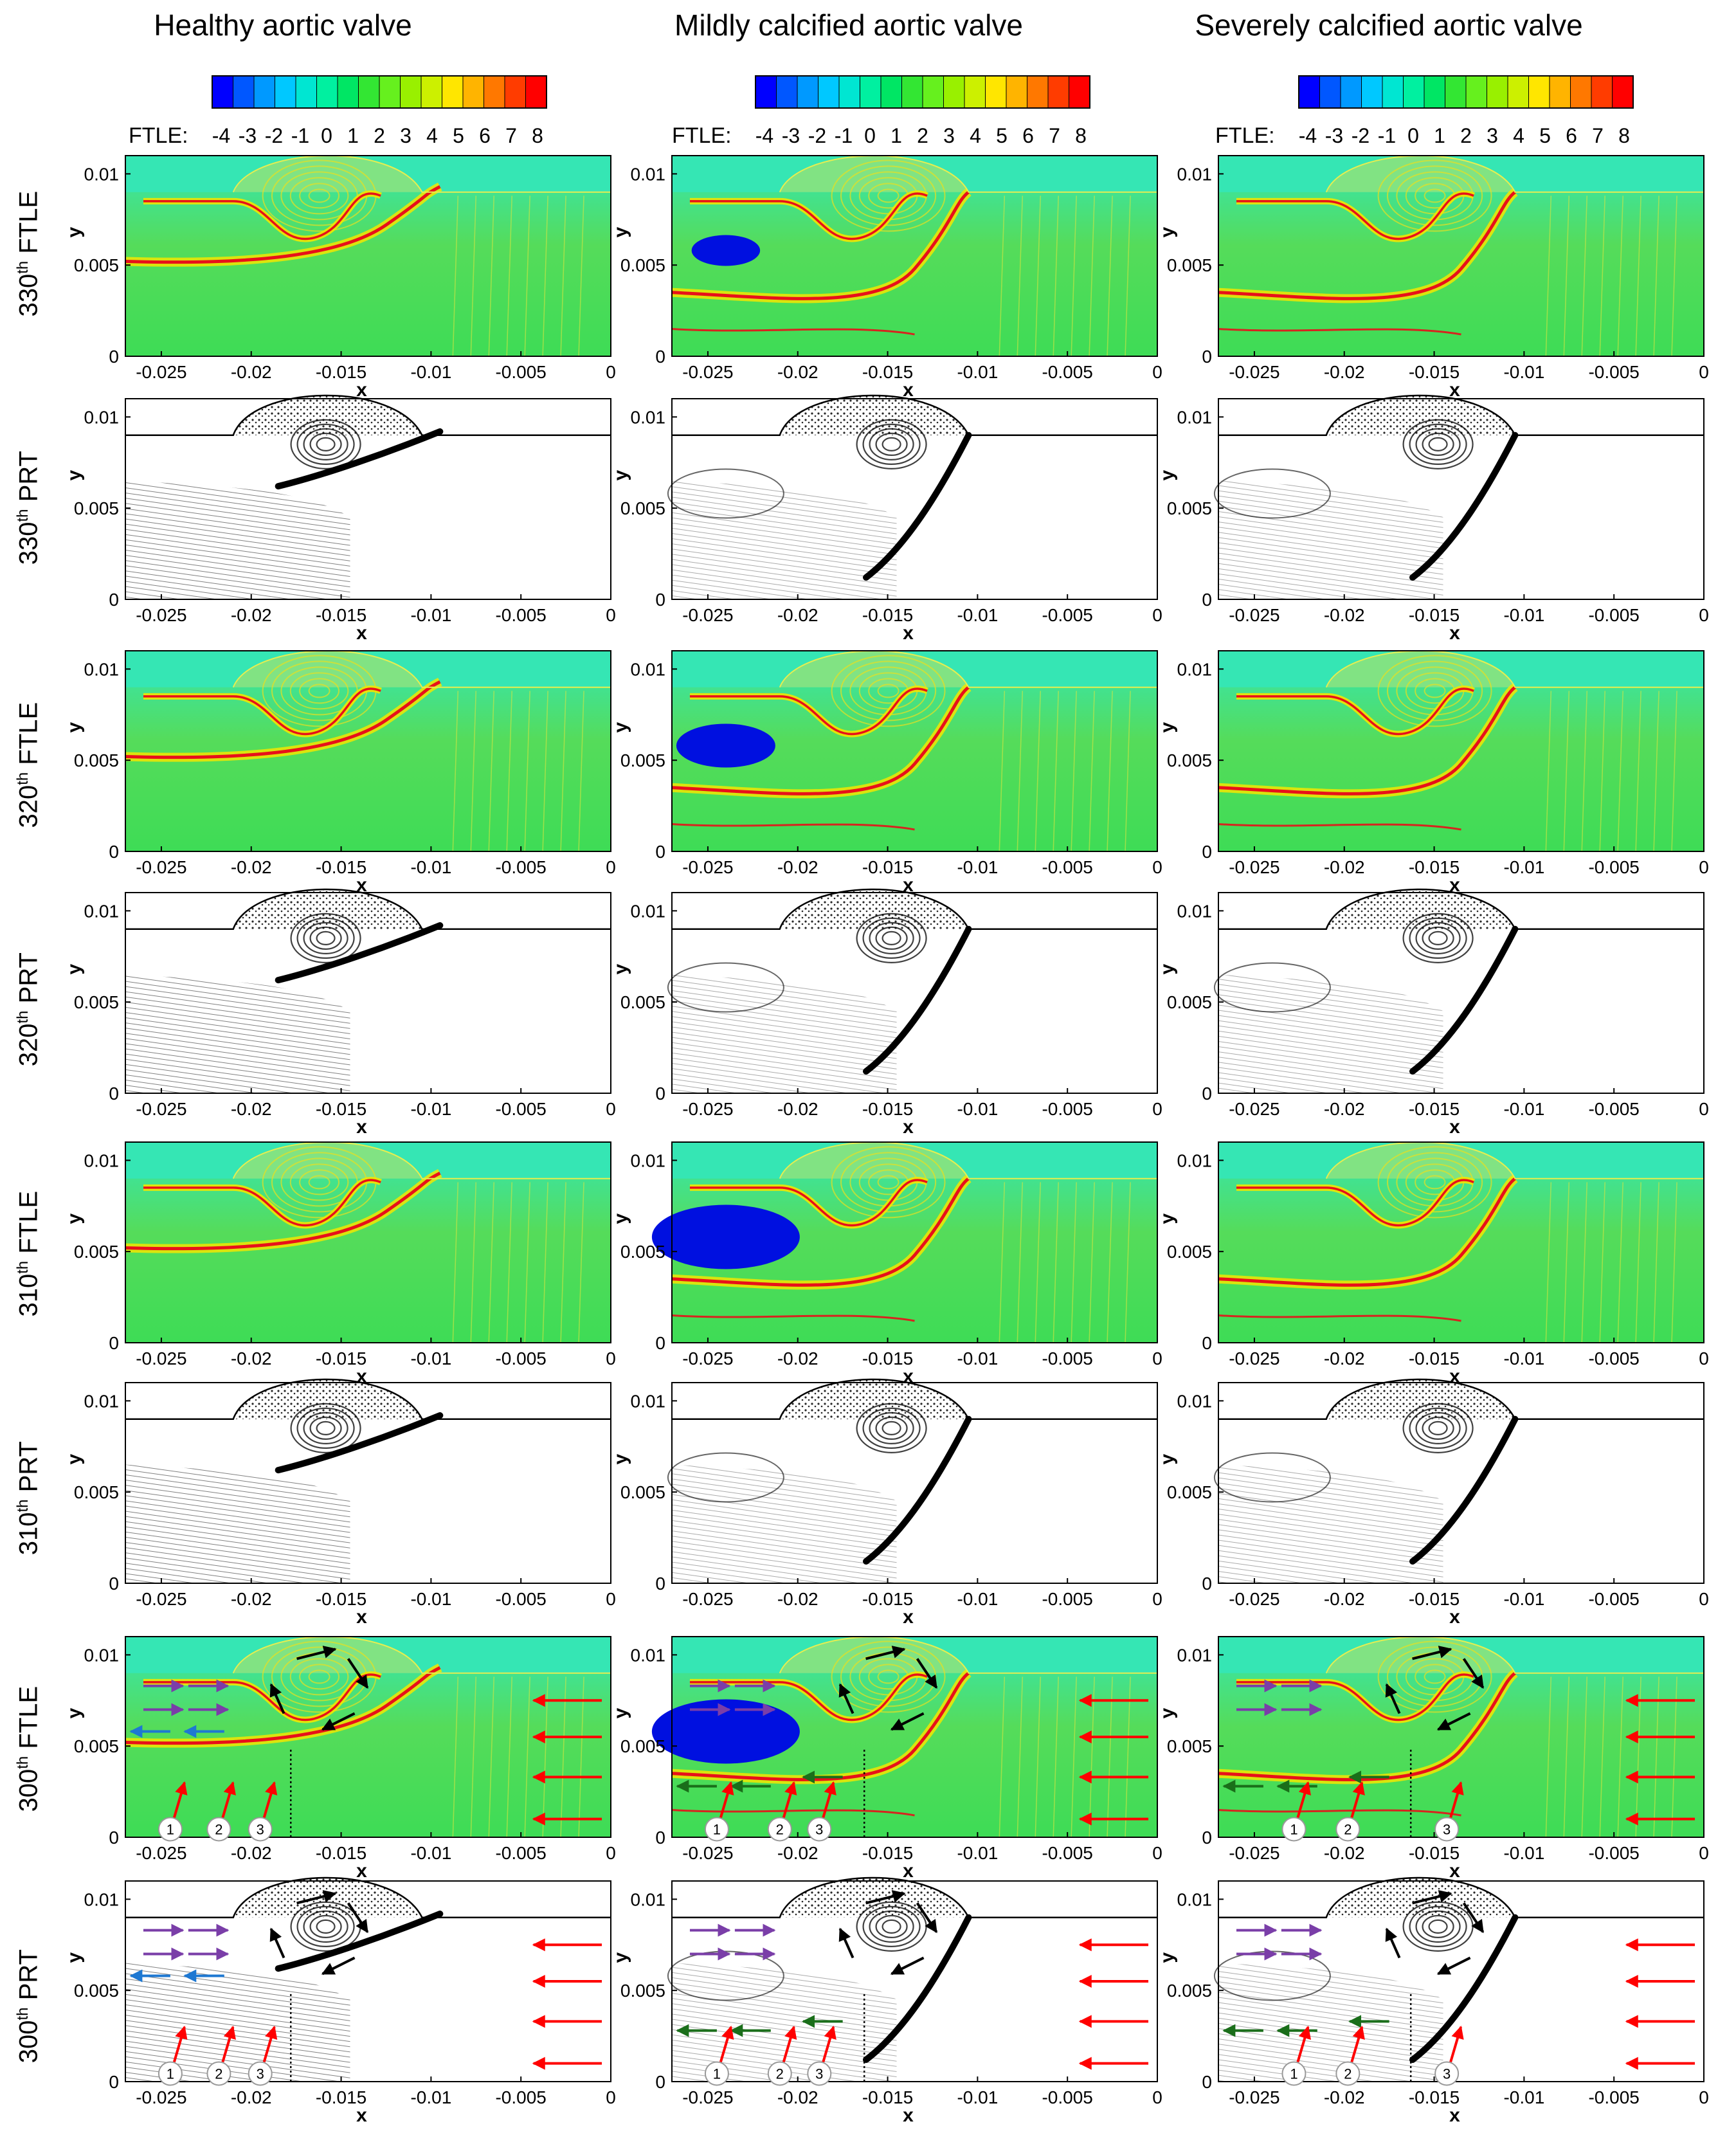 The height and width of the screenshot is (2144, 1736). I want to click on colorbar-tick-label: 1, so click(896, 135).